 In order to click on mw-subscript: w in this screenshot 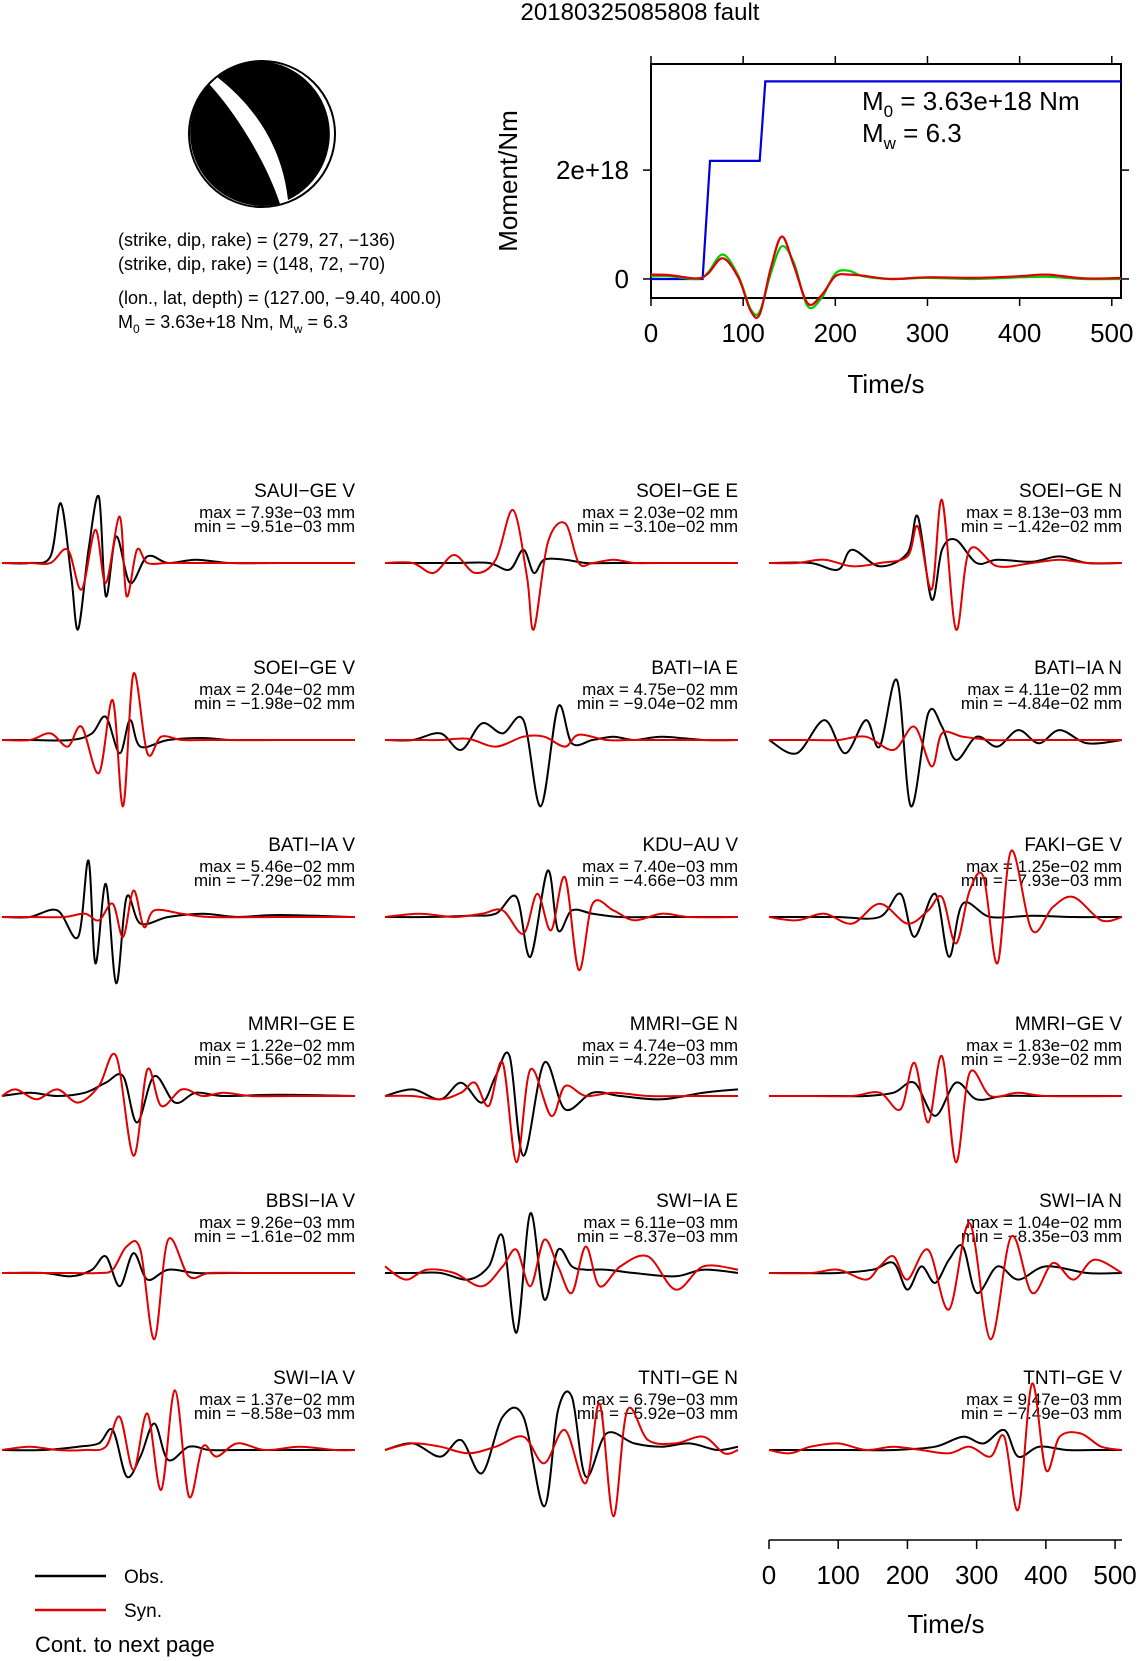, I will do `click(298, 329)`.